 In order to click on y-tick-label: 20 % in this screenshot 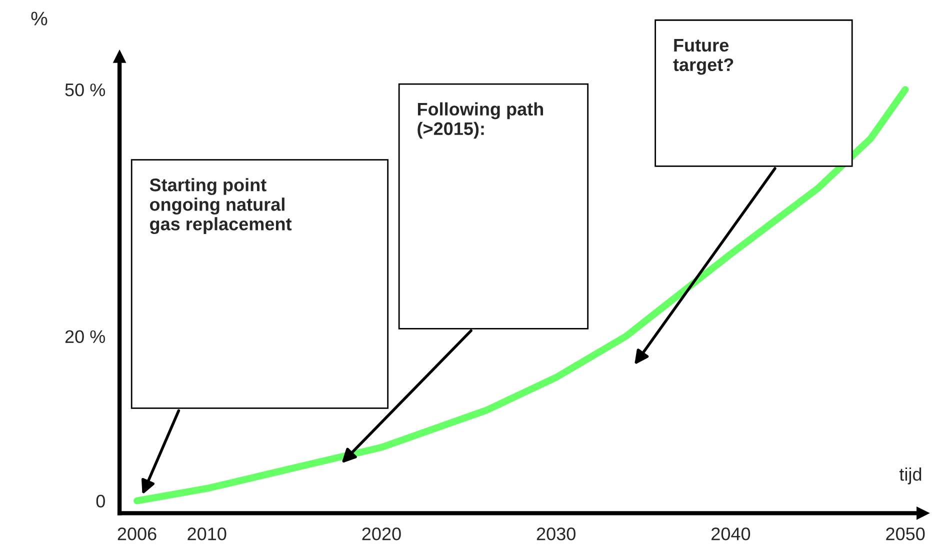, I will do `click(85, 337)`.